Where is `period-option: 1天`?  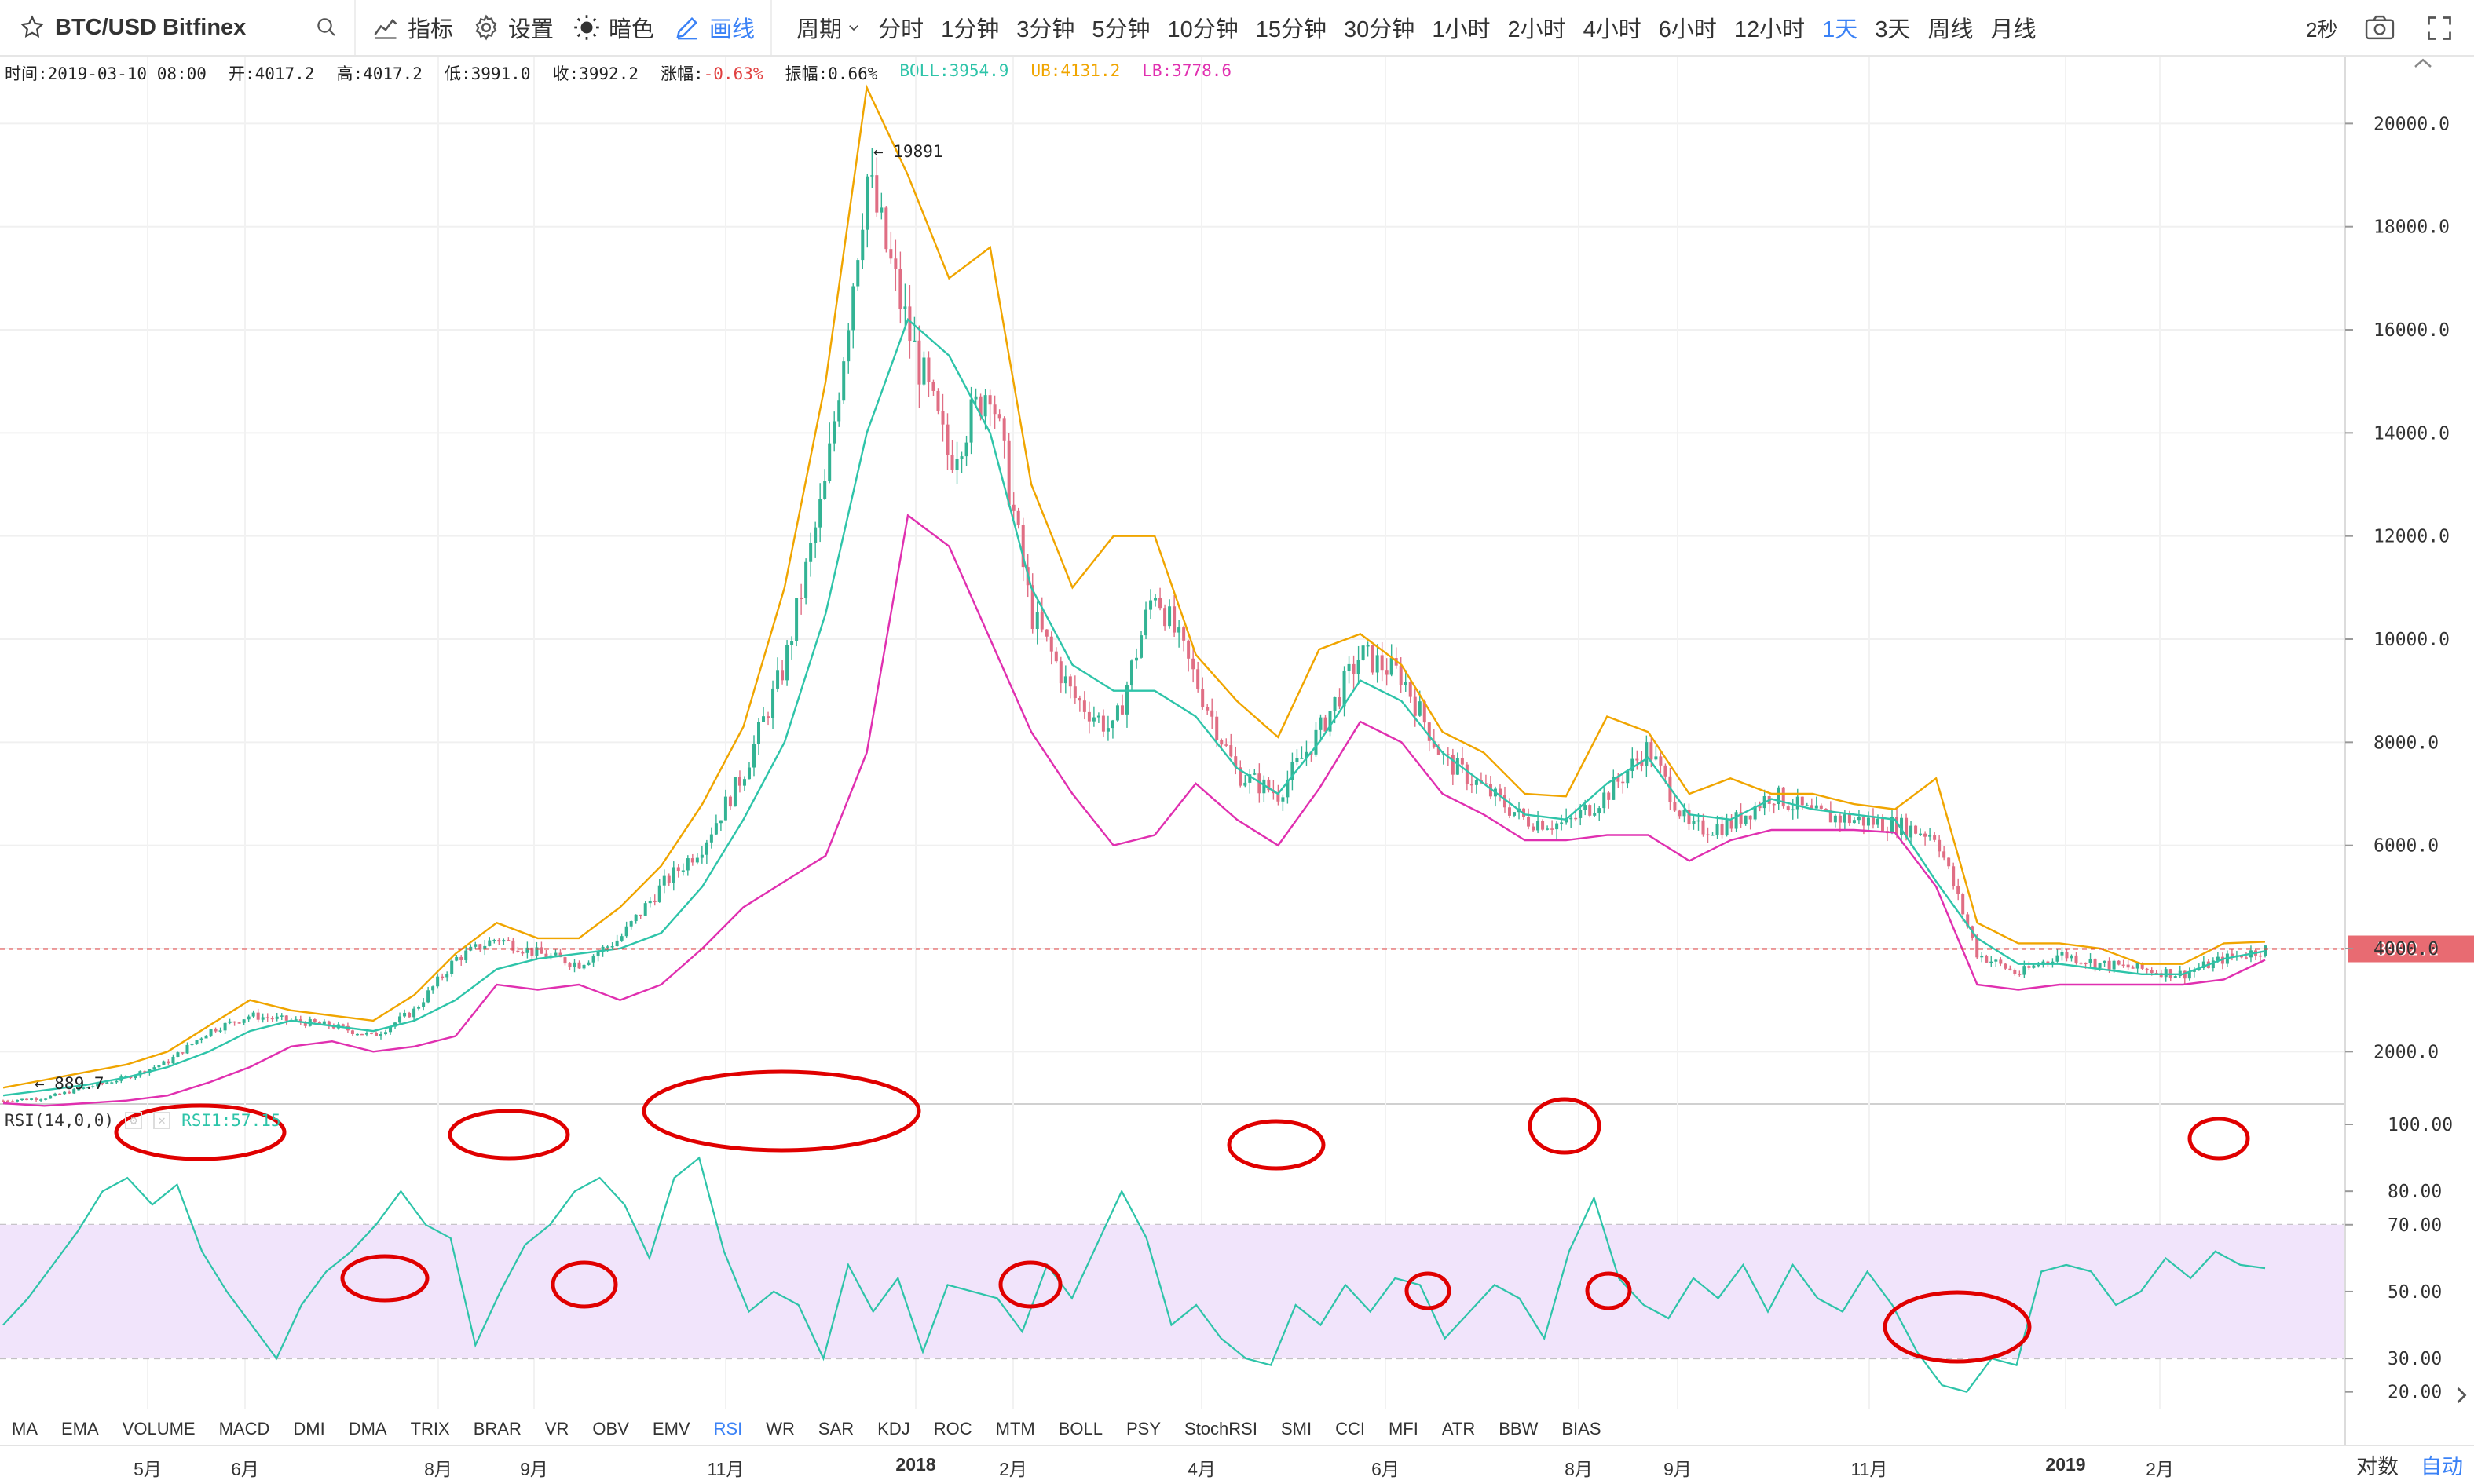
period-option: 1天 is located at coordinates (1840, 30).